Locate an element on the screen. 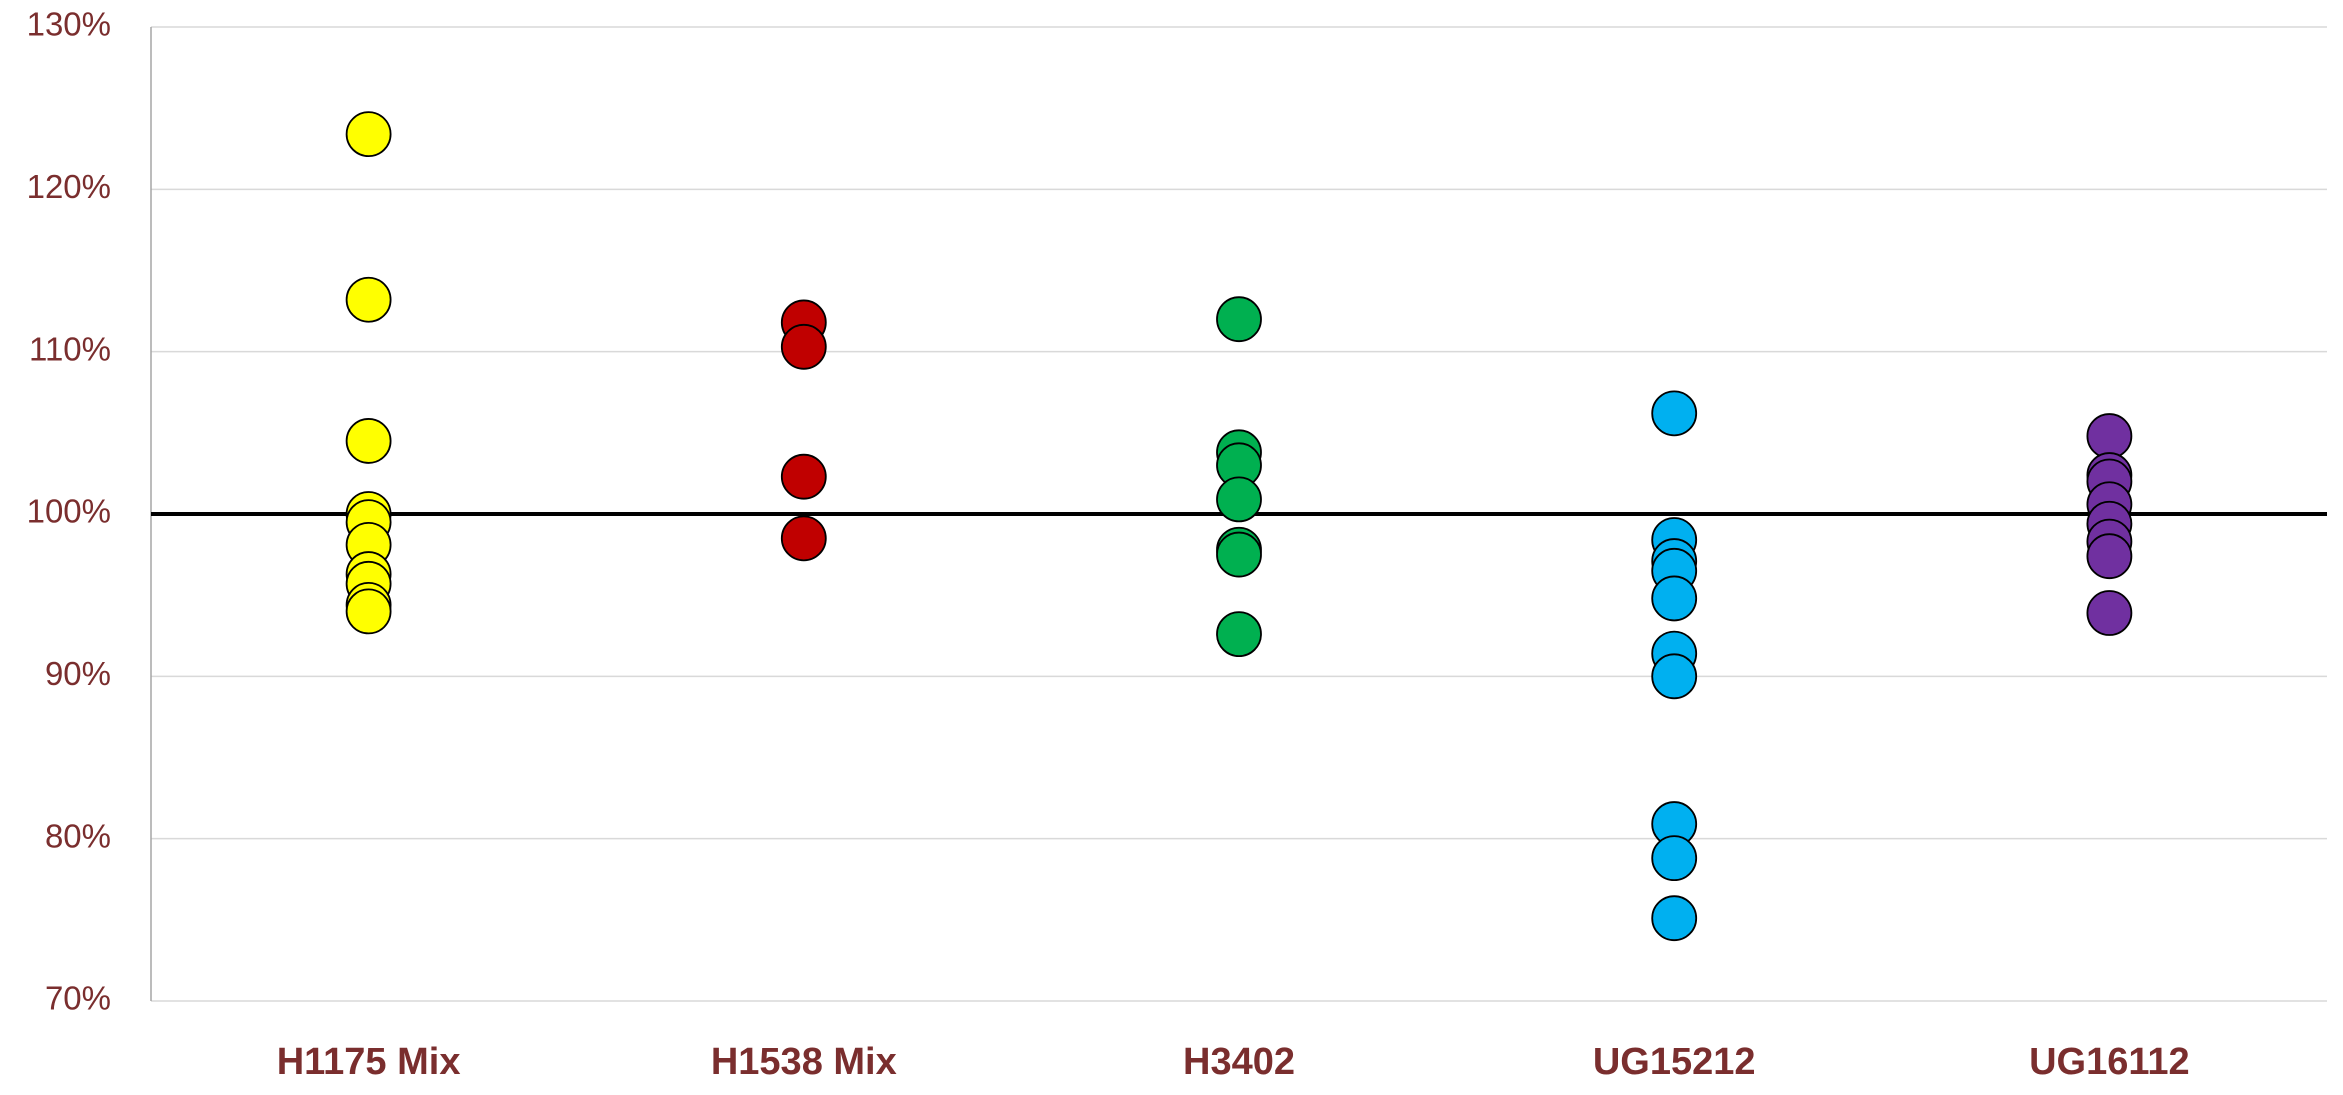  y-tick-label: 120% is located at coordinates (69, 186).